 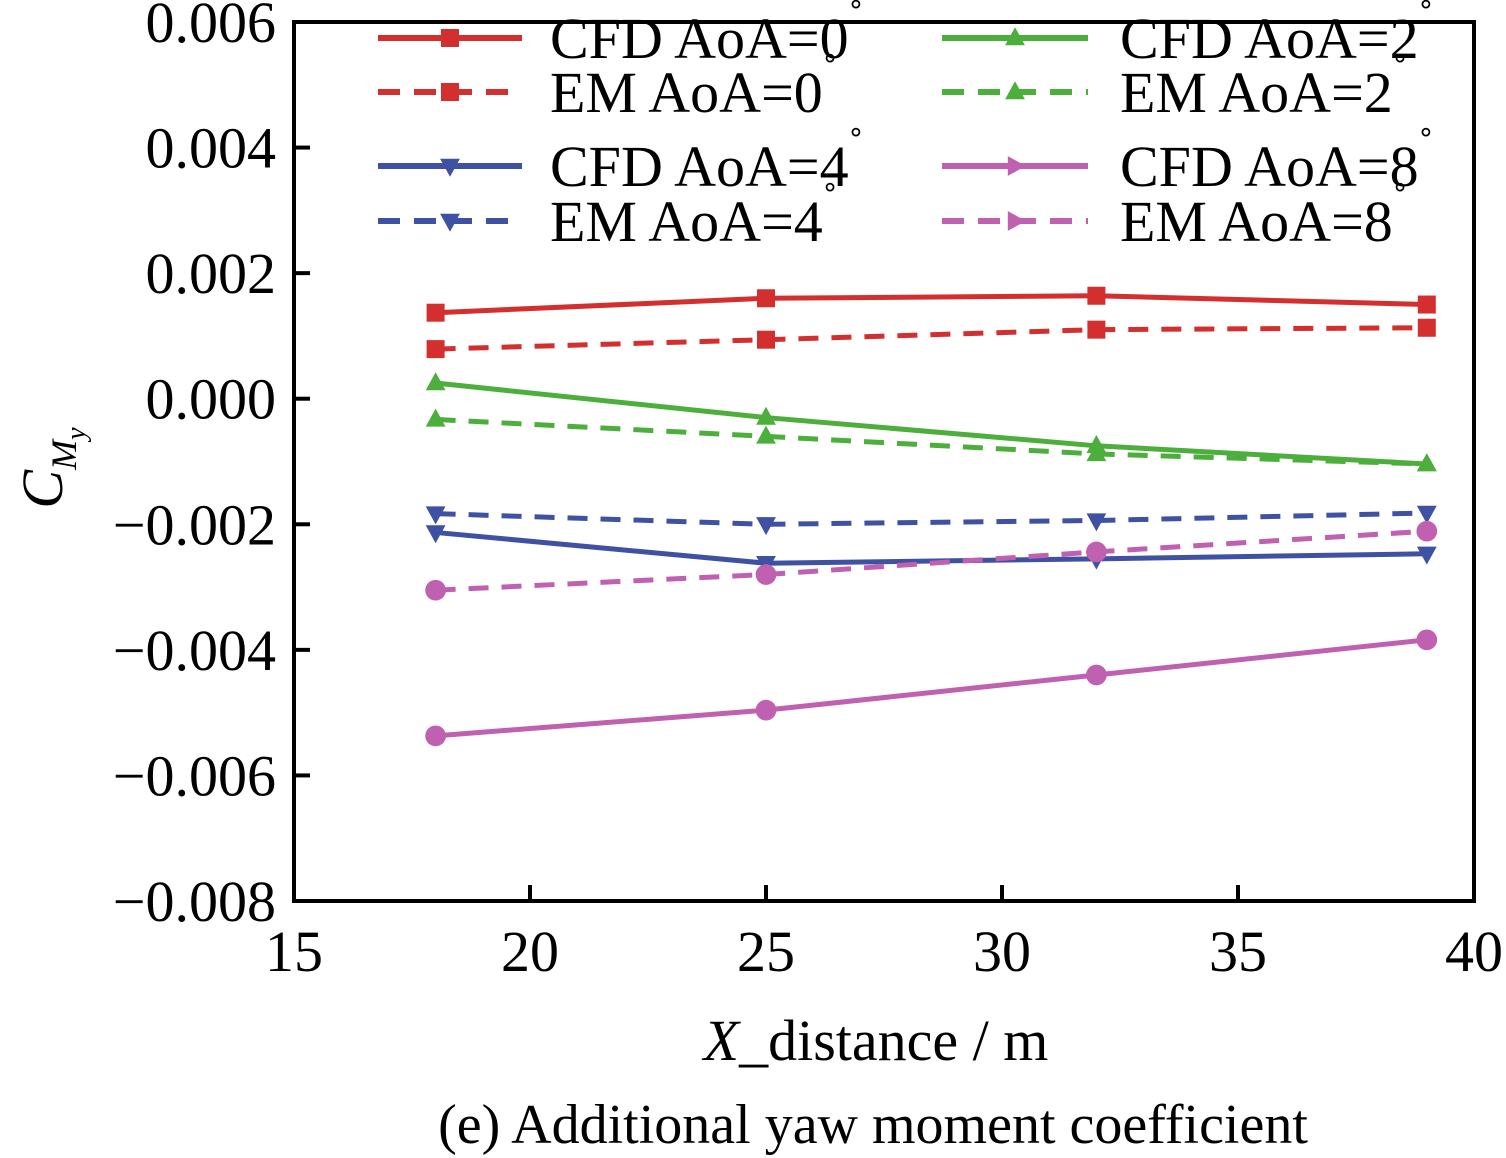 I want to click on legend-label-cfd-aoa-2: CFD AoA=2˚, so click(x=1276, y=35).